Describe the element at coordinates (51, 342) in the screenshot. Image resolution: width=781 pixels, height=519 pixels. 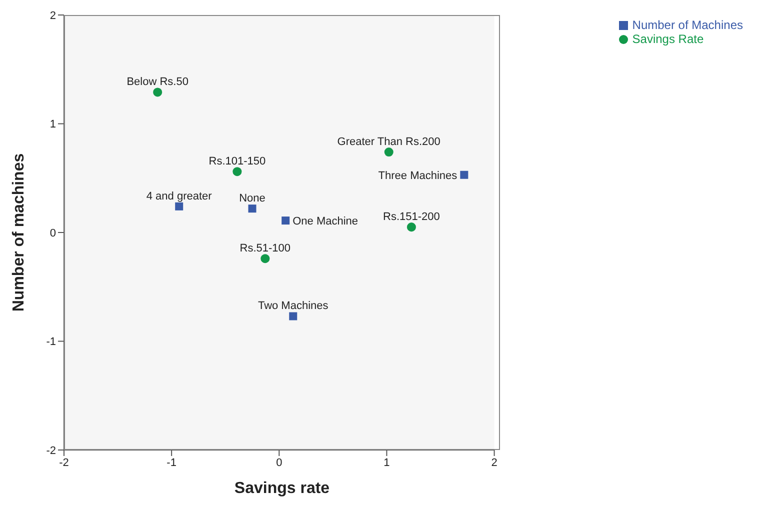
I see `y-tick-label: -1` at that location.